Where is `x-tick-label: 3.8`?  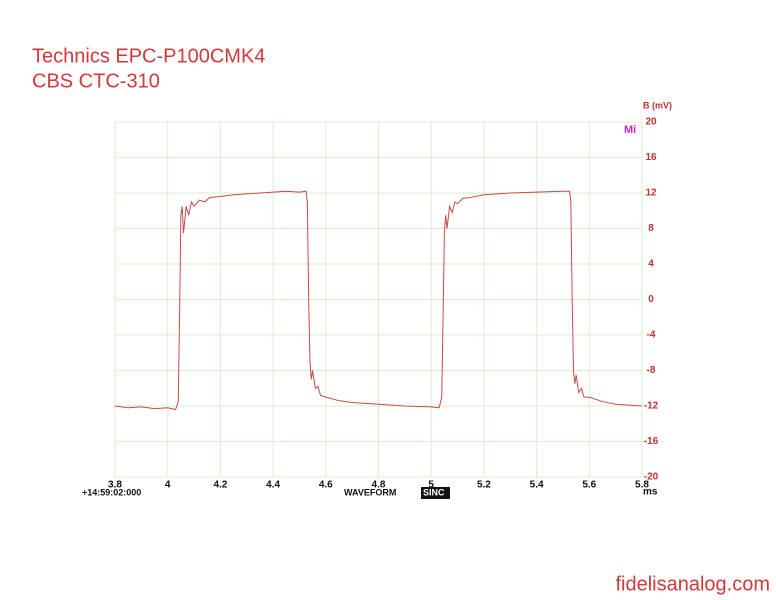
x-tick-label: 3.8 is located at coordinates (115, 485).